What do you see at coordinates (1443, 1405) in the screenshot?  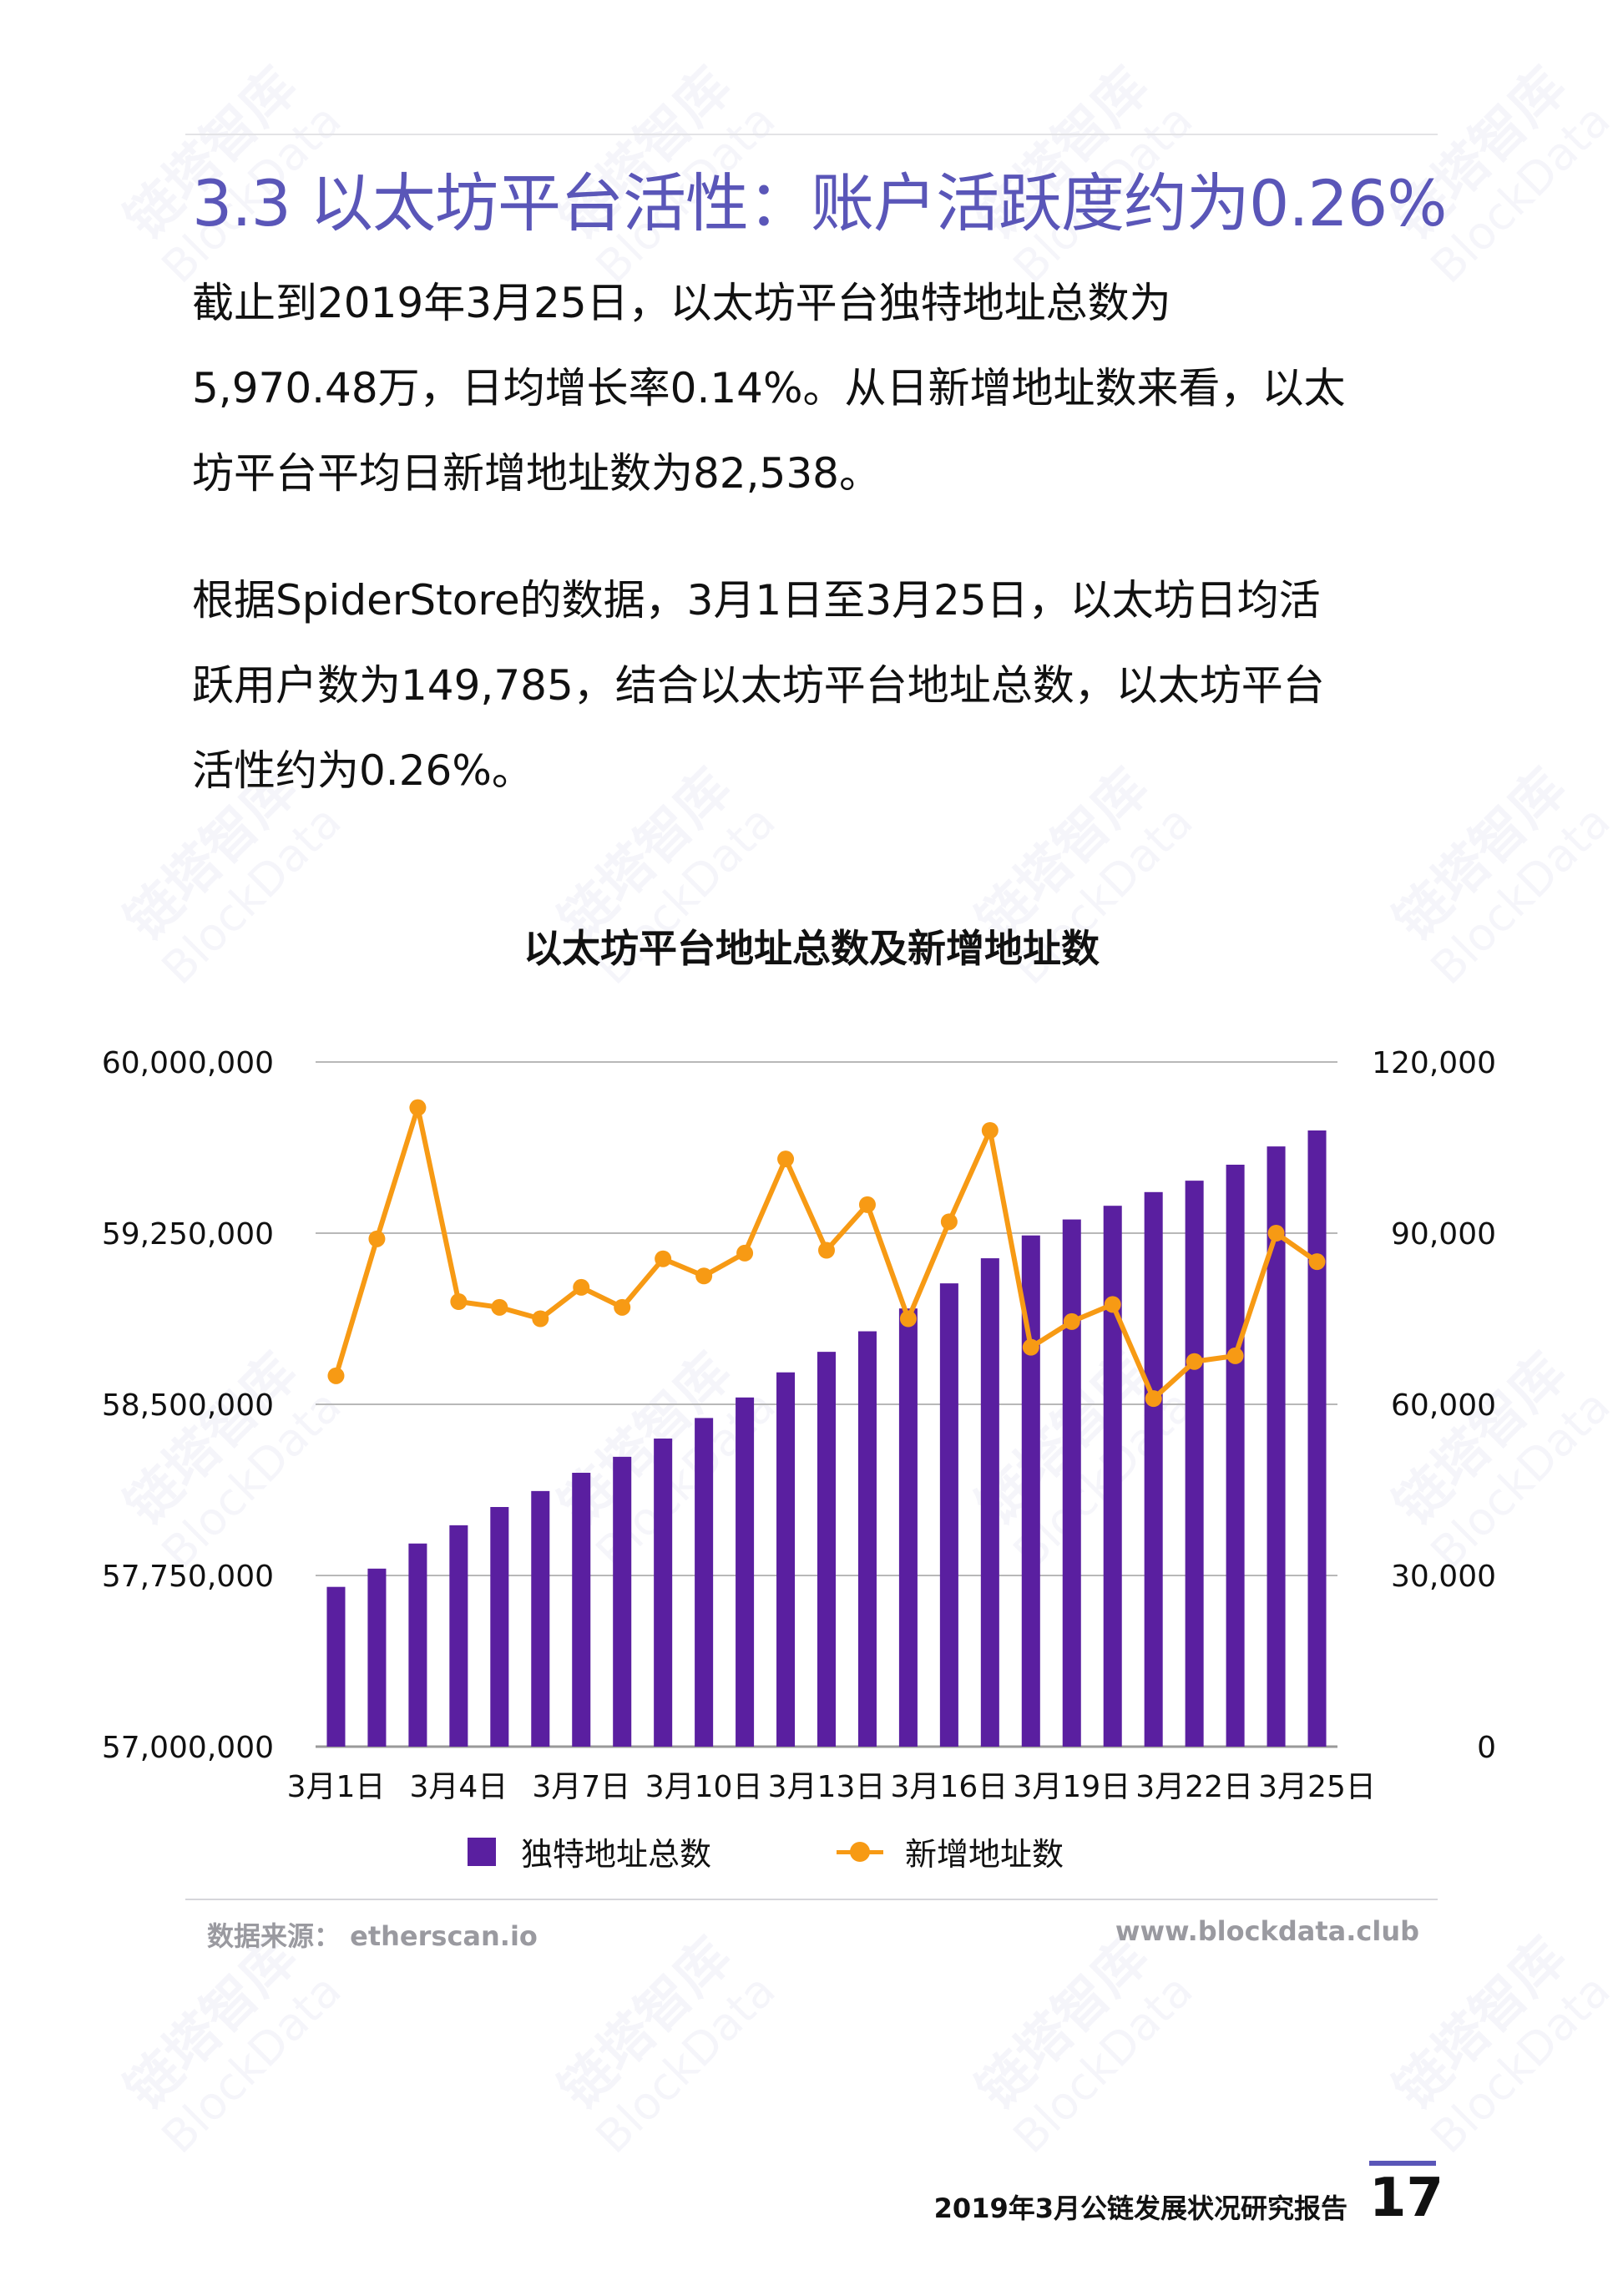 I see `y-right-tick-label: 60,000` at bounding box center [1443, 1405].